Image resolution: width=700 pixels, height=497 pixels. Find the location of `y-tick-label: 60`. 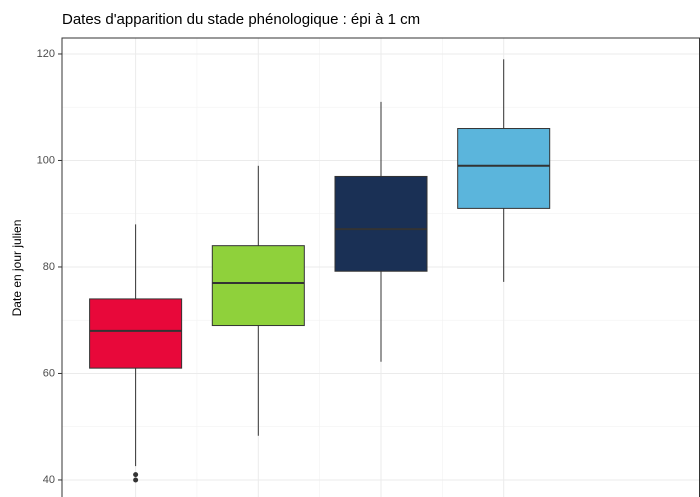

y-tick-label: 60 is located at coordinates (49, 373).